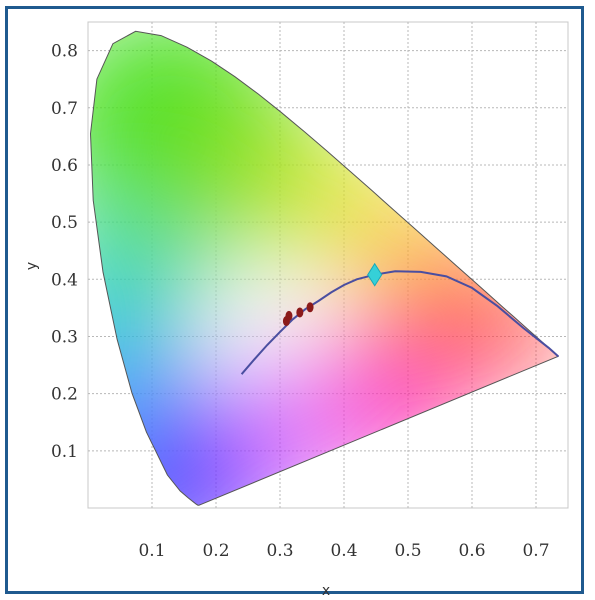 This screenshot has width=595, height=600. Describe the element at coordinates (64, 395) in the screenshot. I see `y-tick-label: 0.2` at that location.